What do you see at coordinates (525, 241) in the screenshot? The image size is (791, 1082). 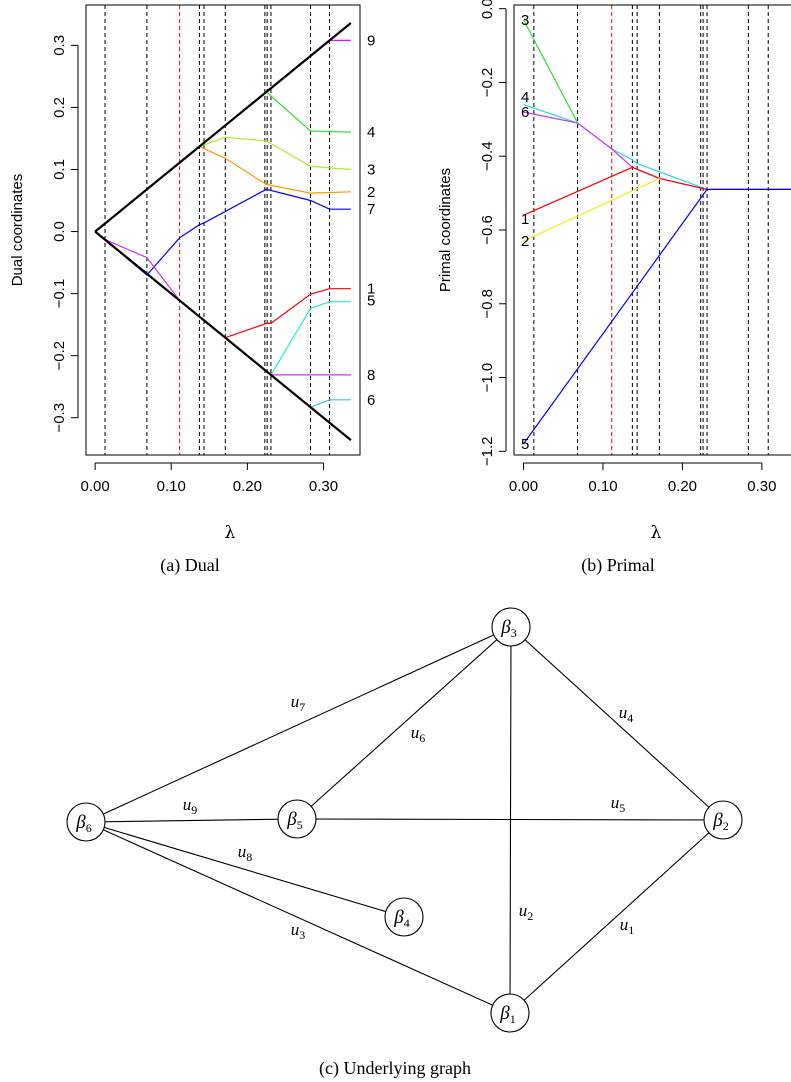 I see `series-start-label: 2` at bounding box center [525, 241].